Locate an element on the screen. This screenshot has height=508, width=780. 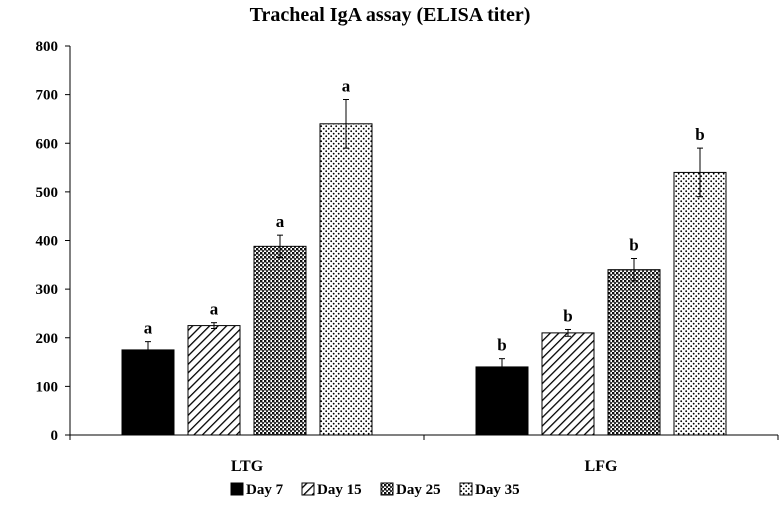
y-tick-label: 100 is located at coordinates (47, 387).